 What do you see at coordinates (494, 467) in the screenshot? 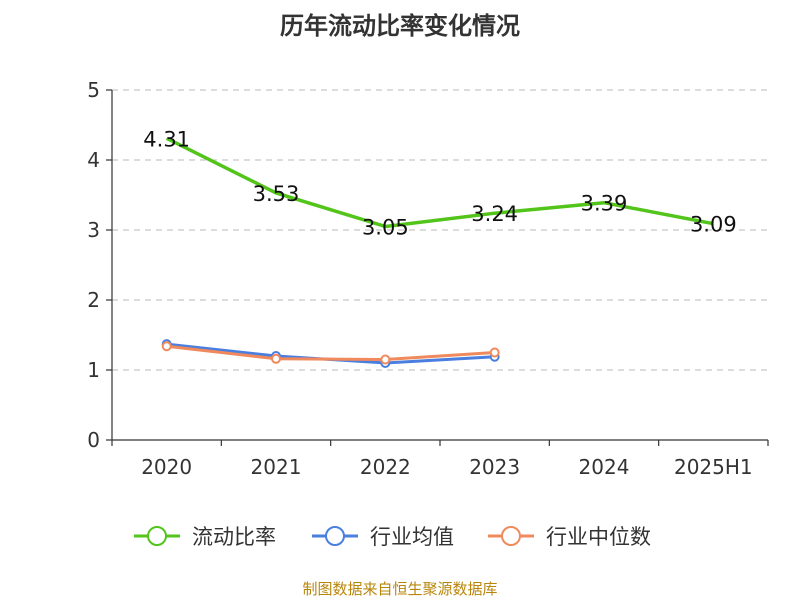
I see `x-tick-label: 2023` at bounding box center [494, 467].